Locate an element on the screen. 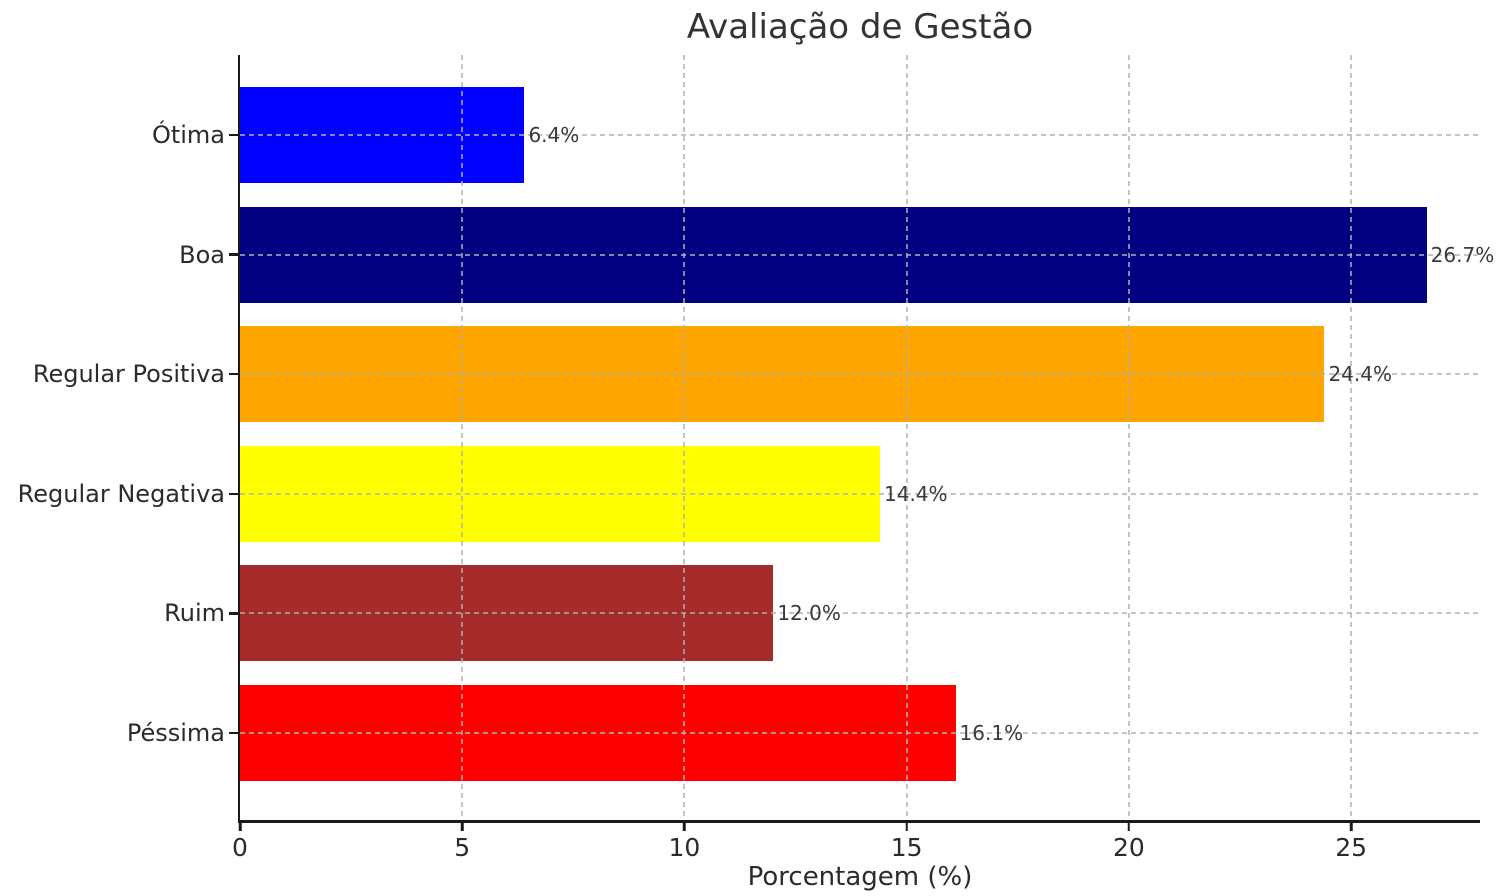  value-label: 14.4% is located at coordinates (916, 493).